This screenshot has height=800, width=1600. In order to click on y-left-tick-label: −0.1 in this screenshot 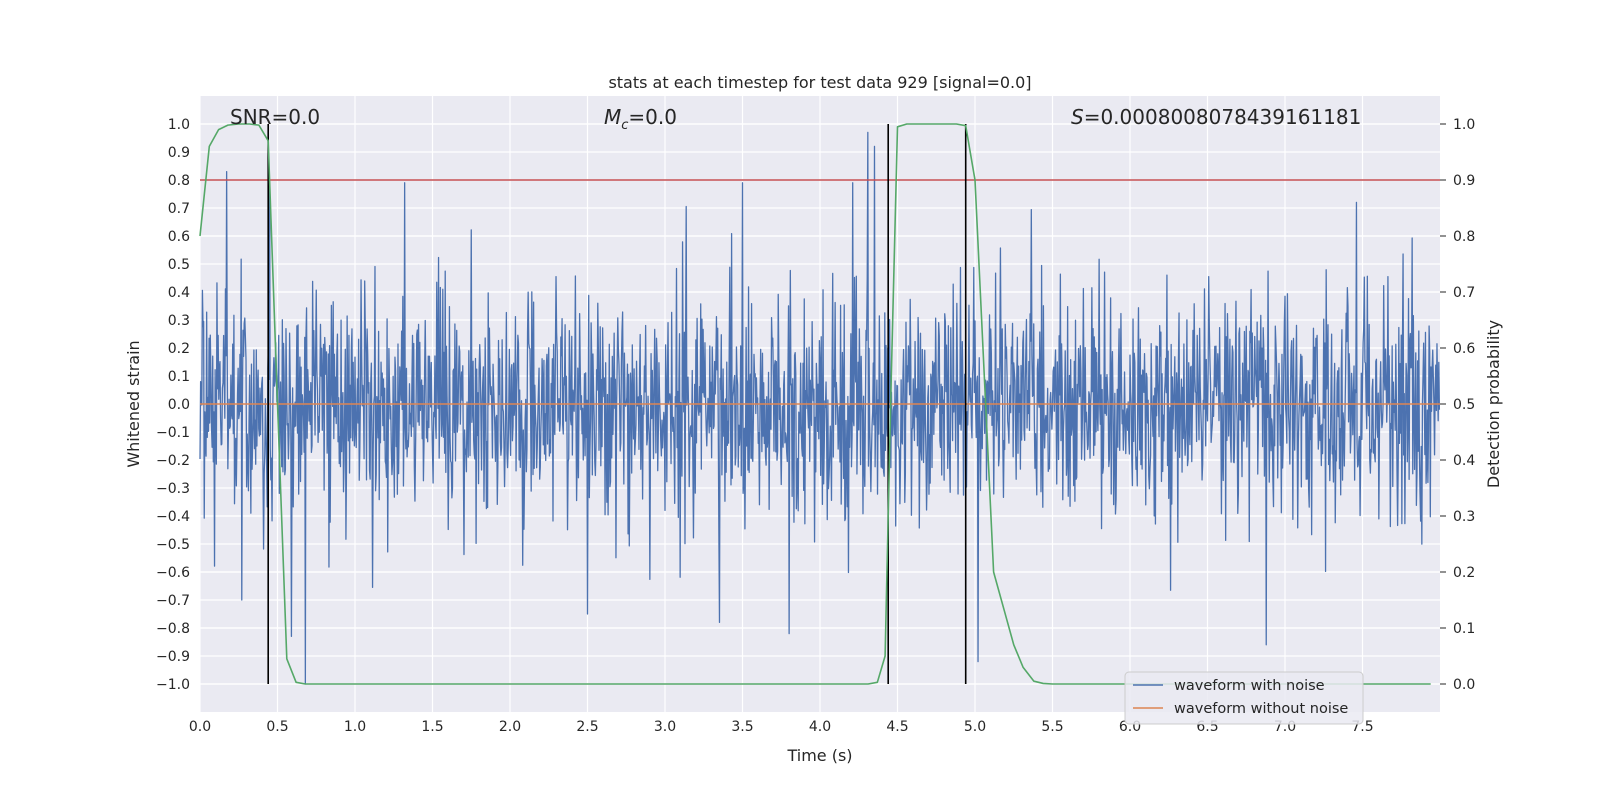, I will do `click(173, 433)`.